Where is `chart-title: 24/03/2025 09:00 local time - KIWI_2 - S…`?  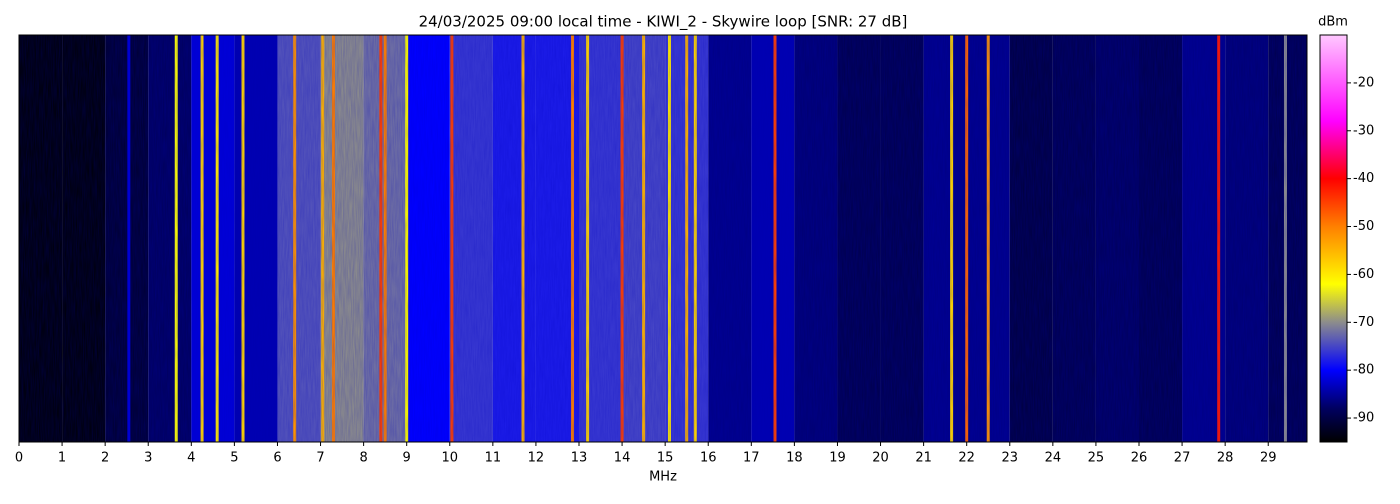 chart-title: 24/03/2025 09:00 local time - KIWI_2 - S… is located at coordinates (663, 22).